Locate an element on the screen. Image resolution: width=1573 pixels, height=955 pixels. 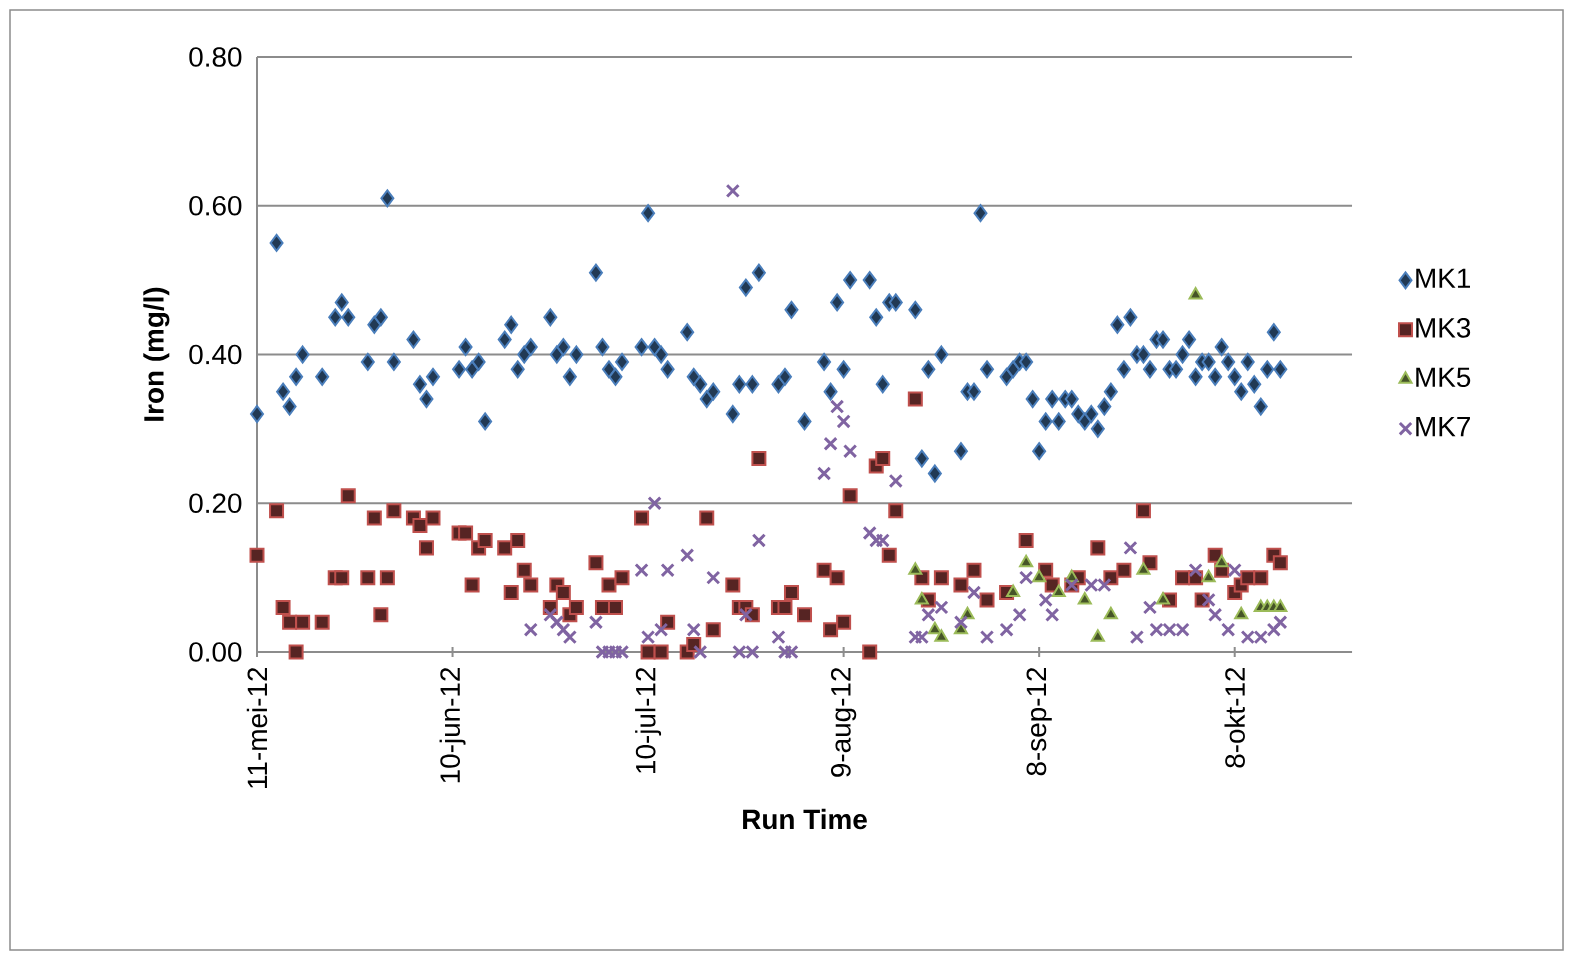
legend-label: MK5 is located at coordinates (1443, 377).